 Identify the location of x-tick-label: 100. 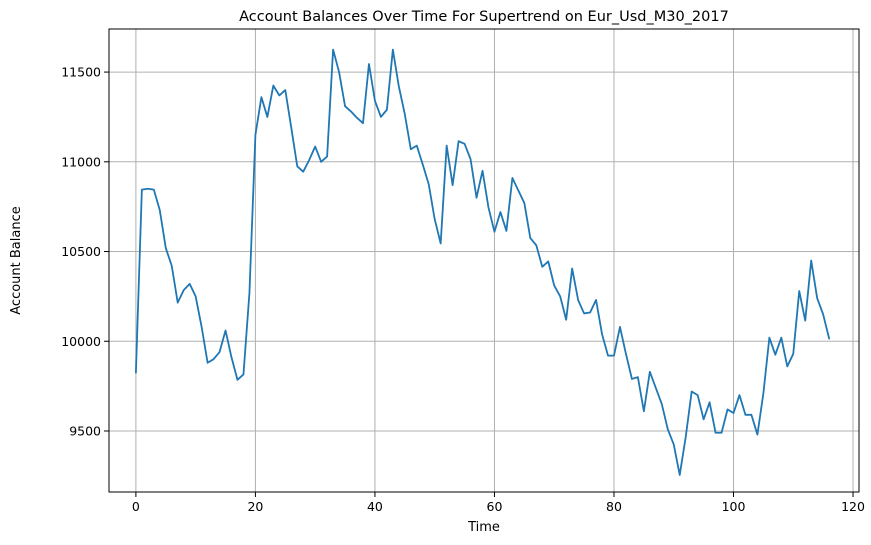
(734, 506).